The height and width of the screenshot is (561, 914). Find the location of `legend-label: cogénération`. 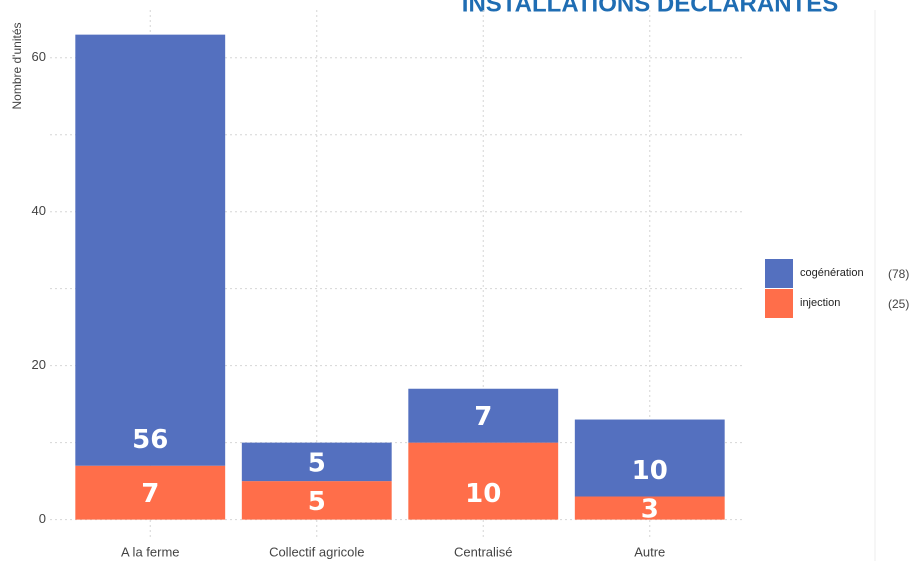

legend-label: cogénération is located at coordinates (832, 273).